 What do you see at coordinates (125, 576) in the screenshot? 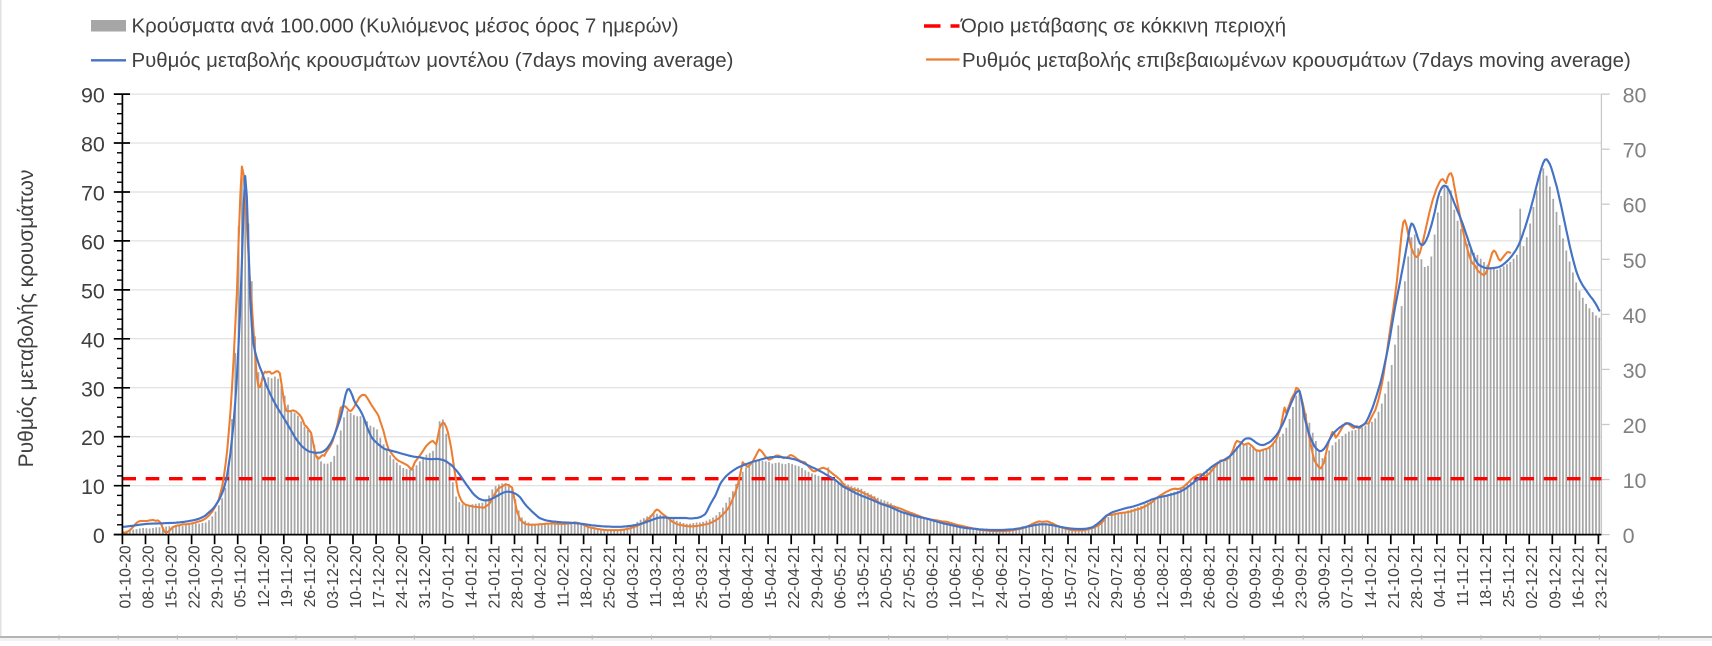
I see `svg-text: 01-10-20` at bounding box center [125, 576].